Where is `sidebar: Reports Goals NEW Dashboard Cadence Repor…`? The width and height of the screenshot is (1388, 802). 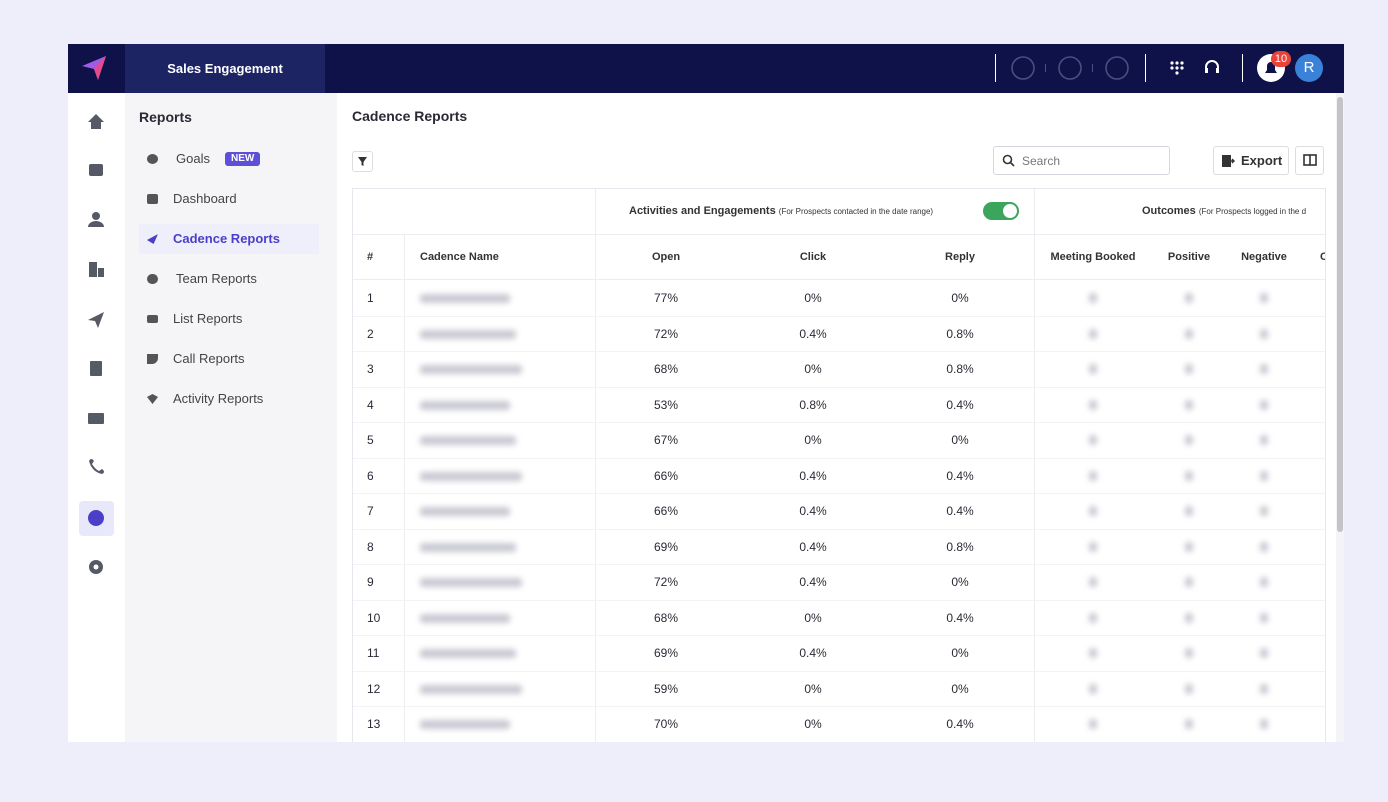 sidebar: Reports Goals NEW Dashboard Cadence Repor… is located at coordinates (231, 417).